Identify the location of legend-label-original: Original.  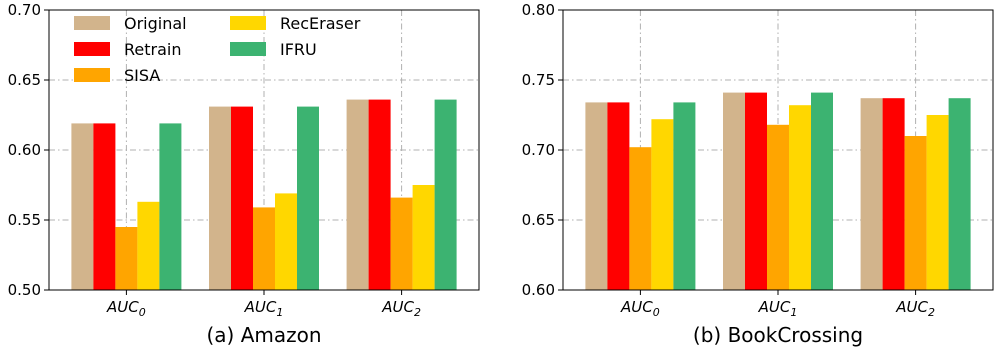
(155, 23).